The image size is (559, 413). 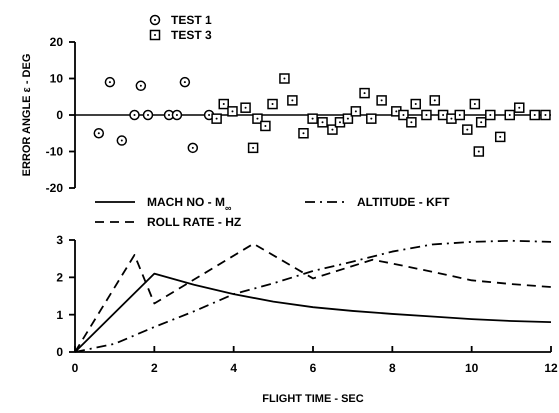 I want to click on x-tick-label: 0, so click(x=75, y=368).